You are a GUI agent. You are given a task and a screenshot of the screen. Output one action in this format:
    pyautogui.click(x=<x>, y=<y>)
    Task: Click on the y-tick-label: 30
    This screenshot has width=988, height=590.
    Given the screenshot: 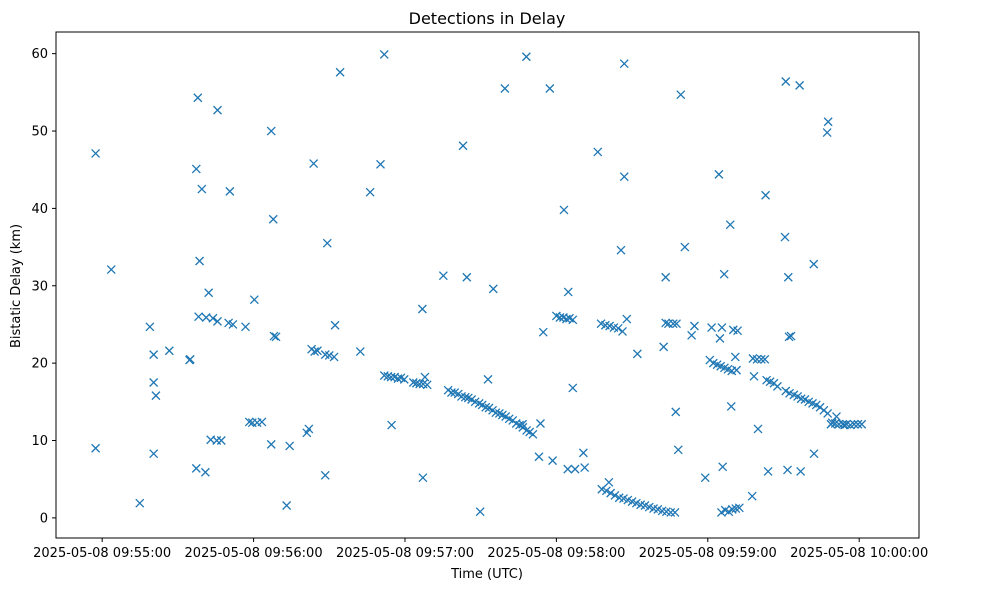 What is the action you would take?
    pyautogui.click(x=39, y=286)
    